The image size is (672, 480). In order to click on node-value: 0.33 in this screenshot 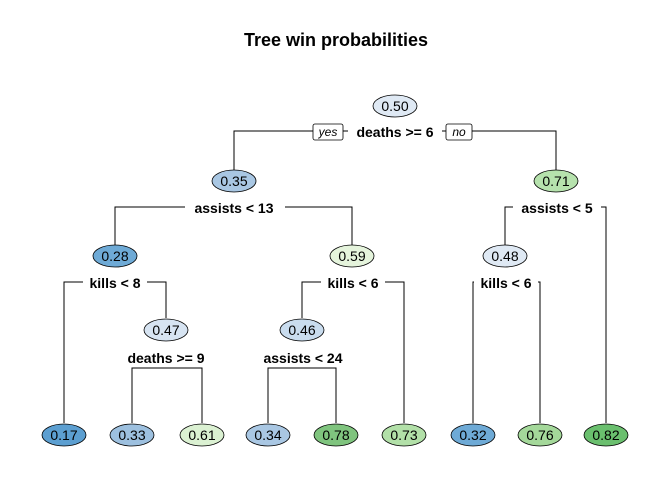, I will do `click(131, 435)`.